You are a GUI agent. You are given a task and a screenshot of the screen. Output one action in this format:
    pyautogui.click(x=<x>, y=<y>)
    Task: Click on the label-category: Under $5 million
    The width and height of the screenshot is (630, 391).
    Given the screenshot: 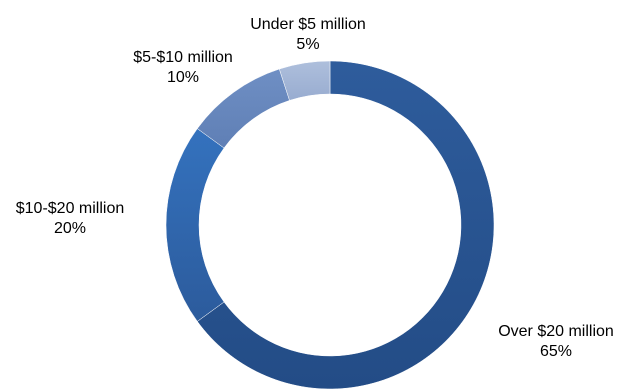 What is the action you would take?
    pyautogui.click(x=308, y=24)
    